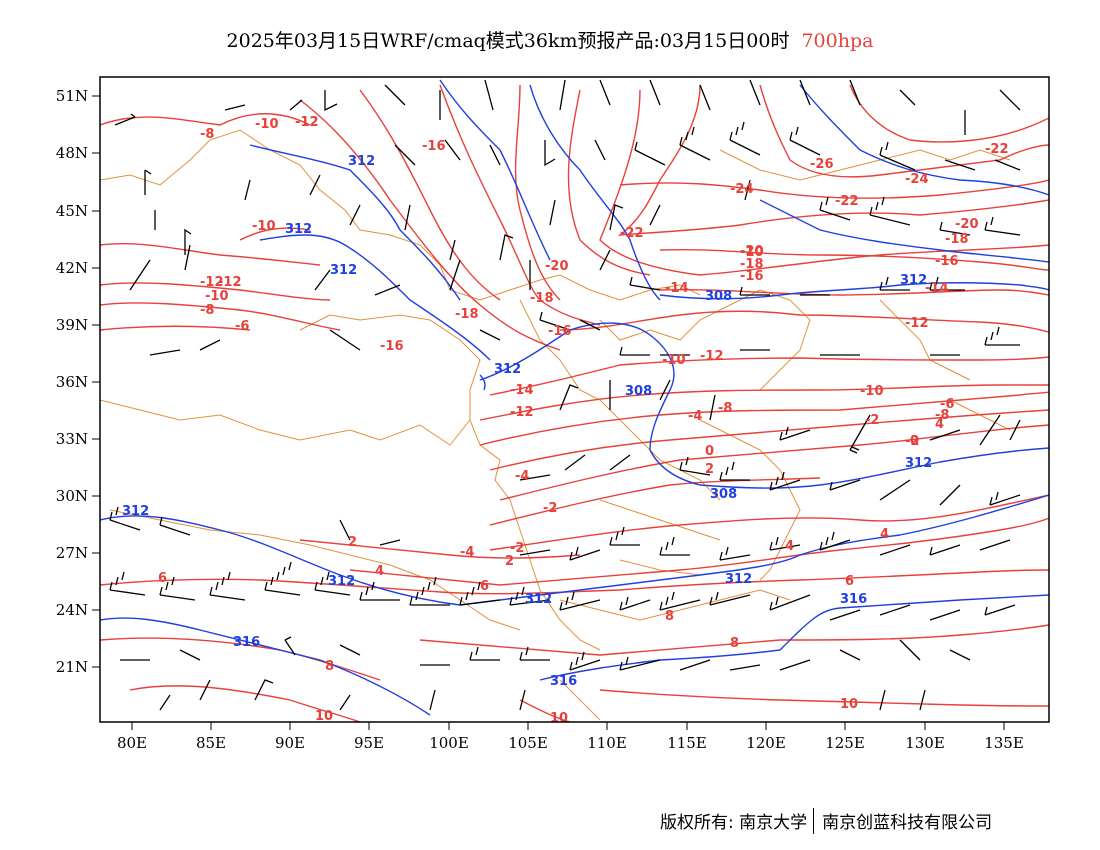  Describe the element at coordinates (290, 743) in the screenshot. I see `lon-label: 90E` at that location.